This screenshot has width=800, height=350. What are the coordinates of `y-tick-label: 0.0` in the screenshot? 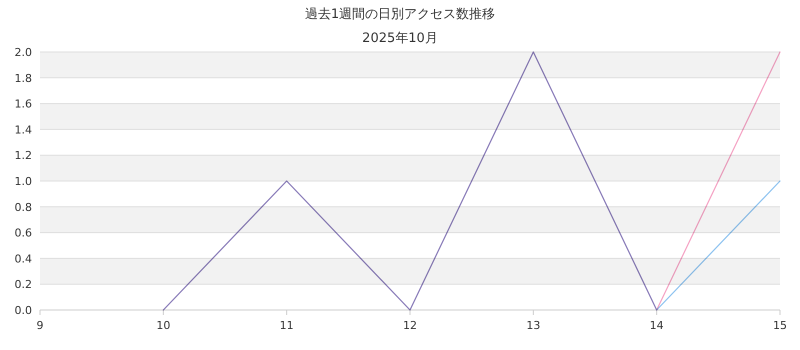 It's located at (23, 310).